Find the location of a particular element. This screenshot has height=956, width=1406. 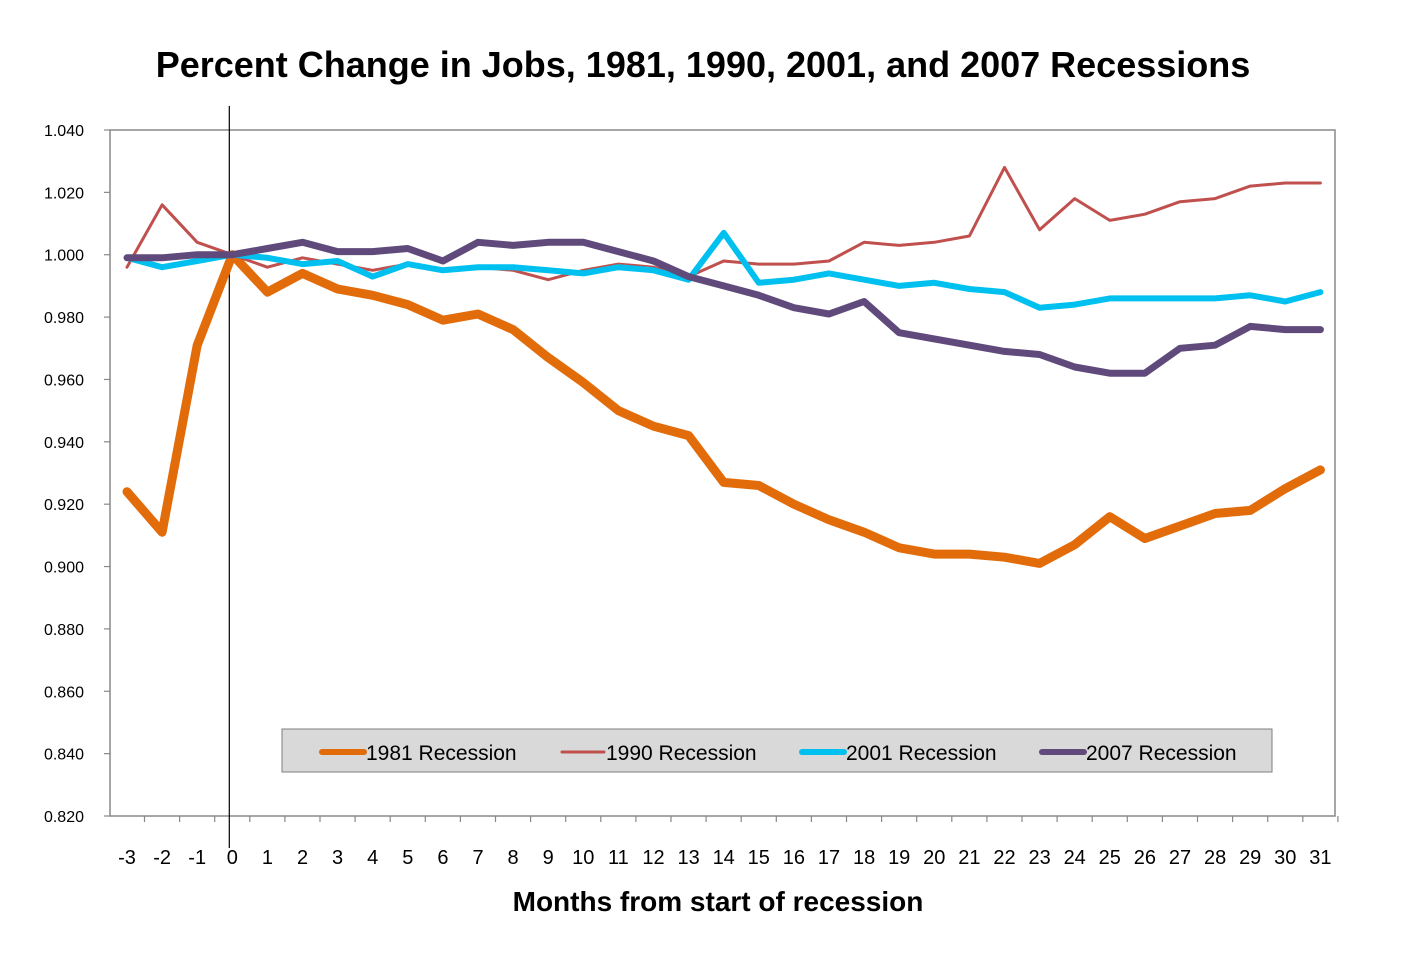

y-tick-label: 0.900 is located at coordinates (64, 568).